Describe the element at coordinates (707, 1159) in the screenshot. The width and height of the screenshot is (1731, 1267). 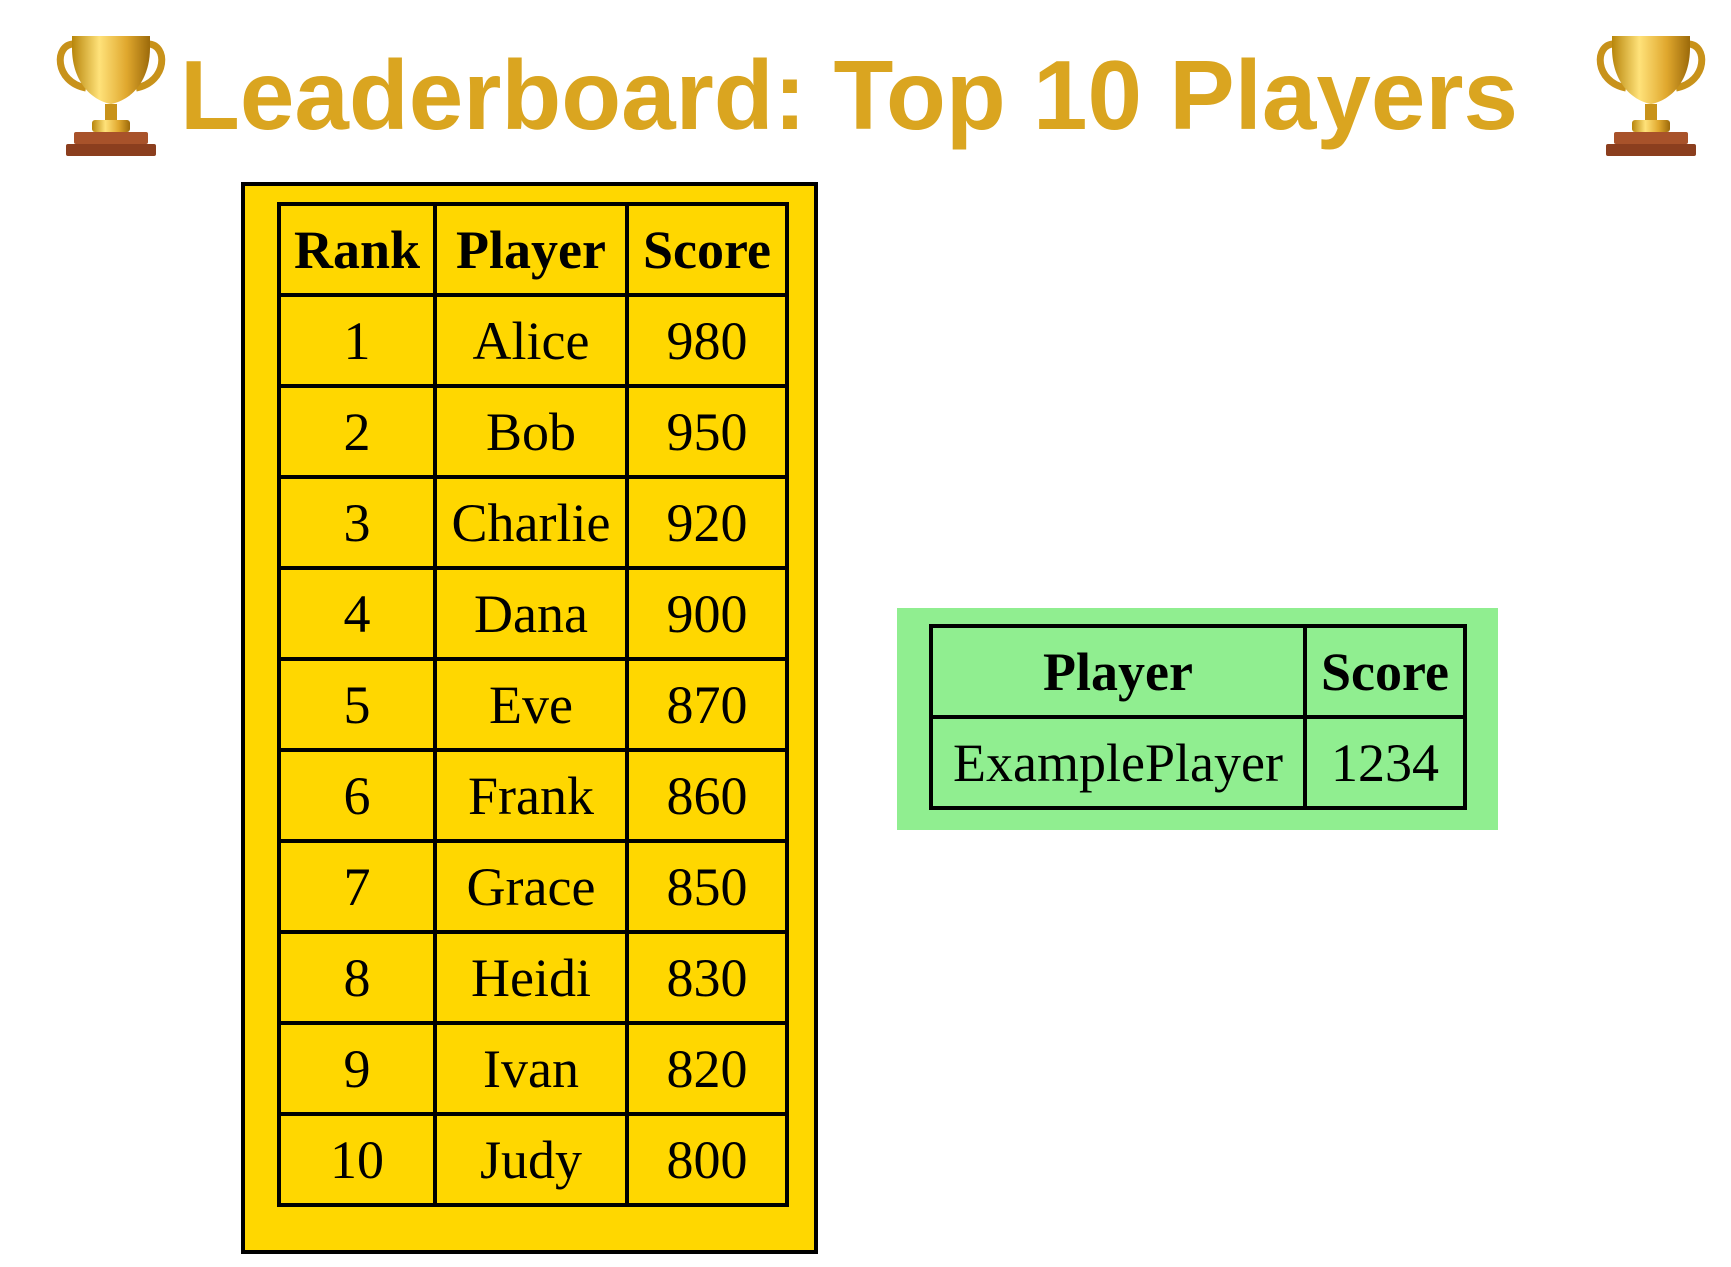
I see `score-cell: 800` at that location.